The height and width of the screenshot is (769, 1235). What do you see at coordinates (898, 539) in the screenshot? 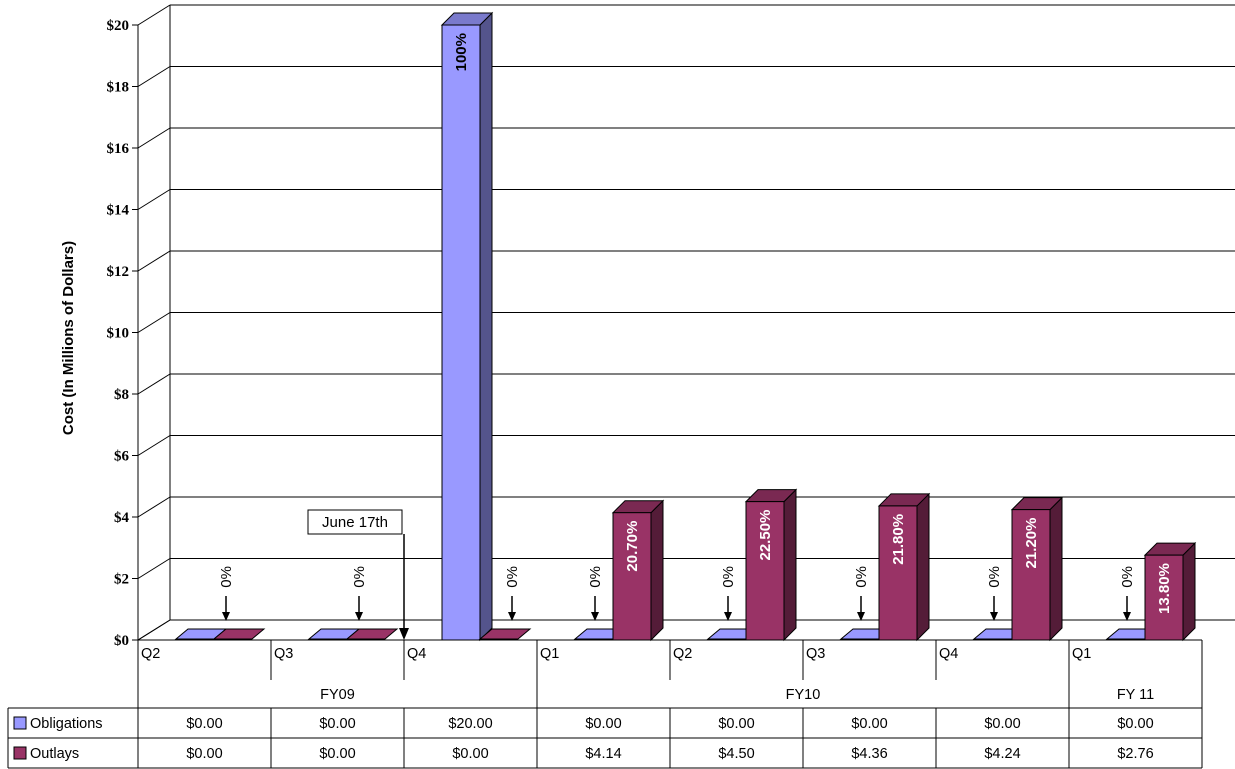
I see `data-label: 21.80%` at bounding box center [898, 539].